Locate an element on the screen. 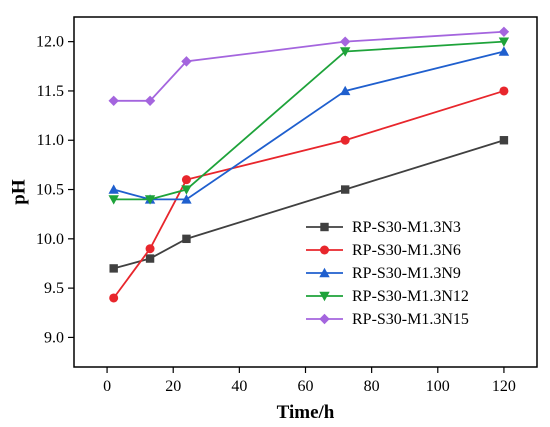 This screenshot has width=550, height=427. legend-item-4: RP-S30-M1.3N12 is located at coordinates (387, 296).